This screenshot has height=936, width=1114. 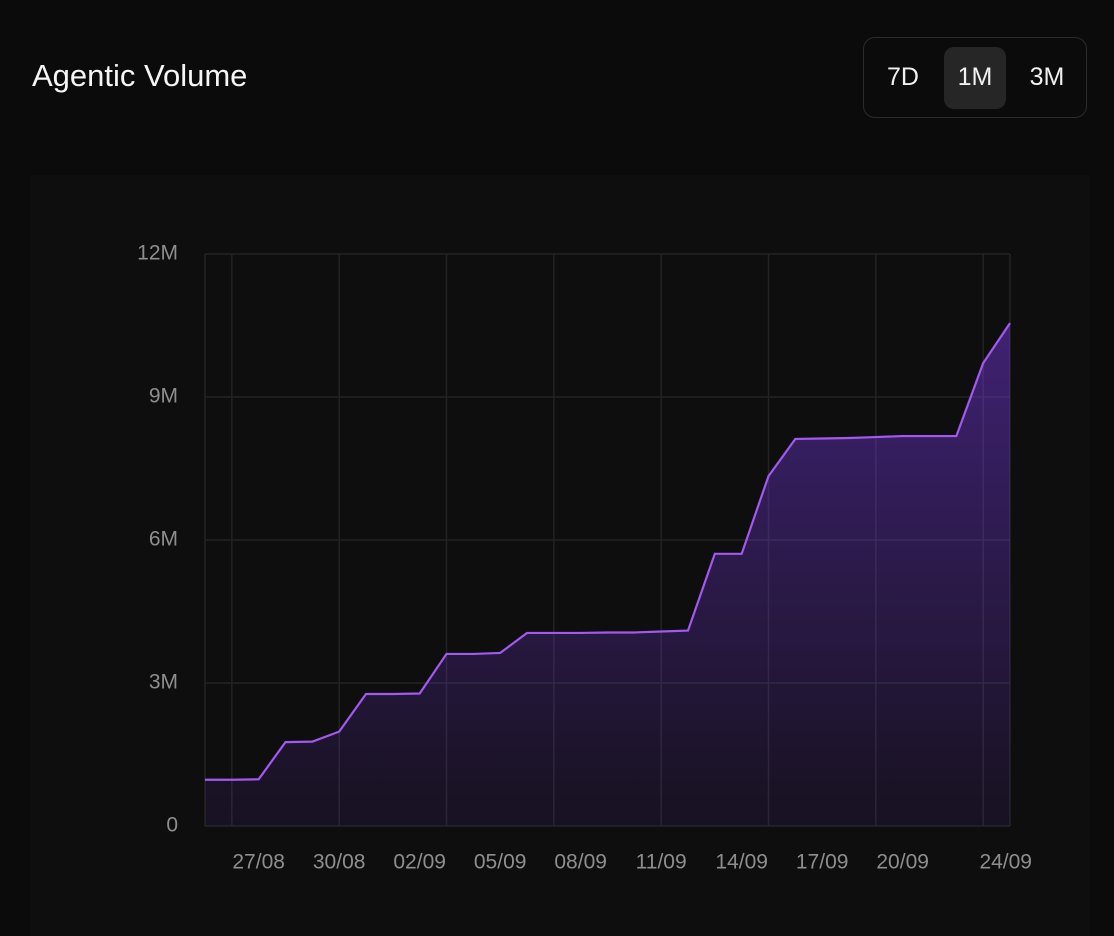 What do you see at coordinates (741, 862) in the screenshot?
I see `x-tick-label: 14/09` at bounding box center [741, 862].